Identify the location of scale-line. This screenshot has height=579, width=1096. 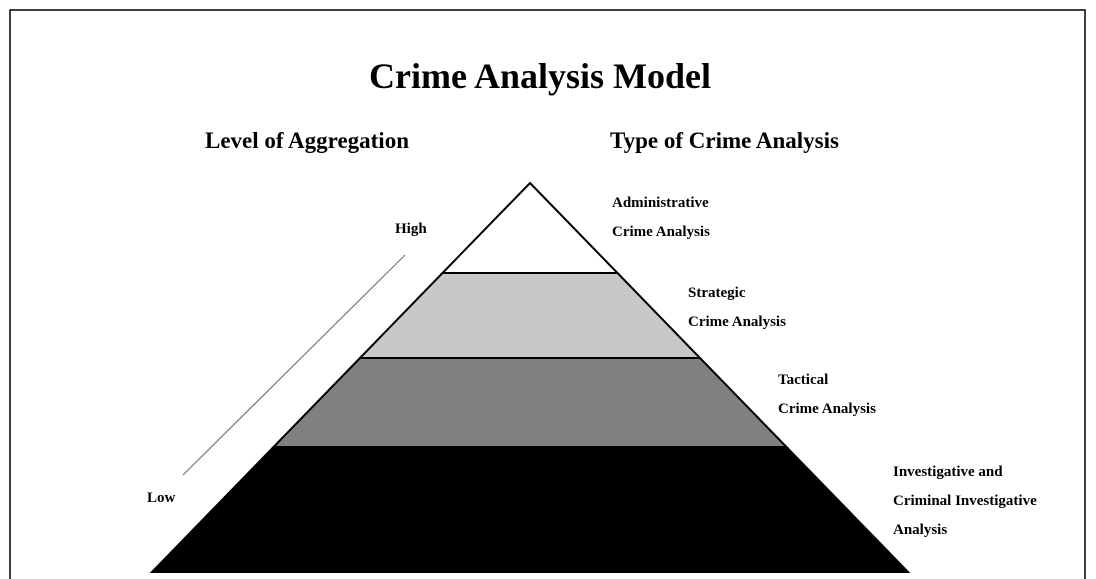
(294, 365).